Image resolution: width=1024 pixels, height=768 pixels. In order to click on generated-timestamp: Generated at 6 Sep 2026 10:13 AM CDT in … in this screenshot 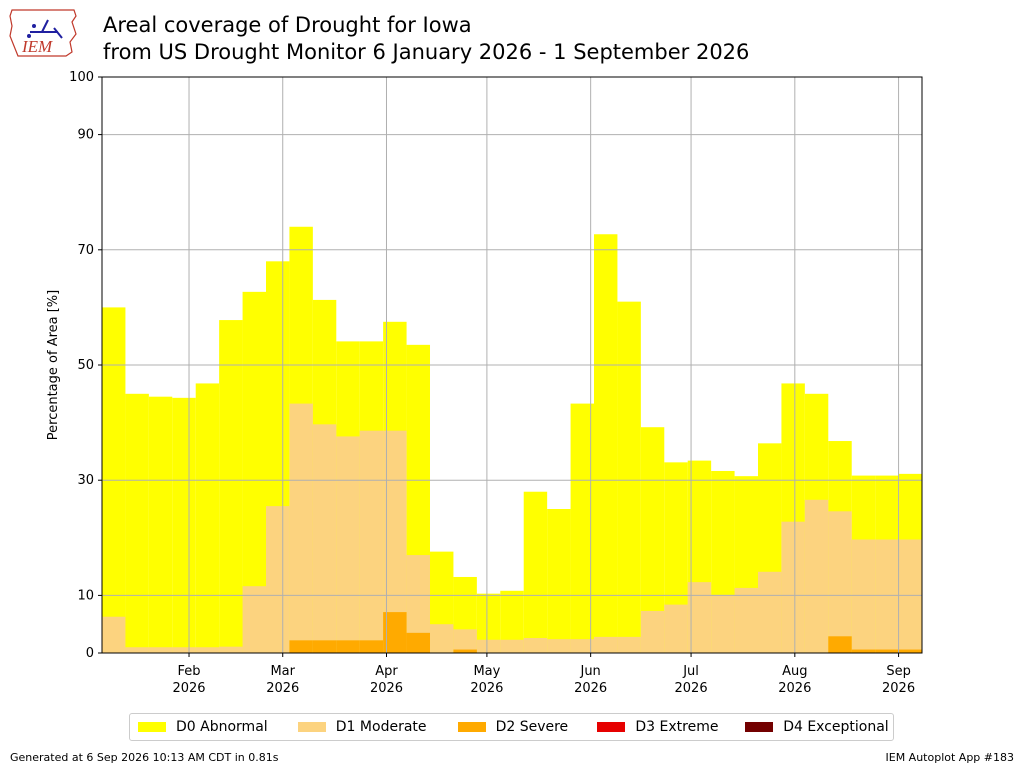, I will do `click(144, 757)`.